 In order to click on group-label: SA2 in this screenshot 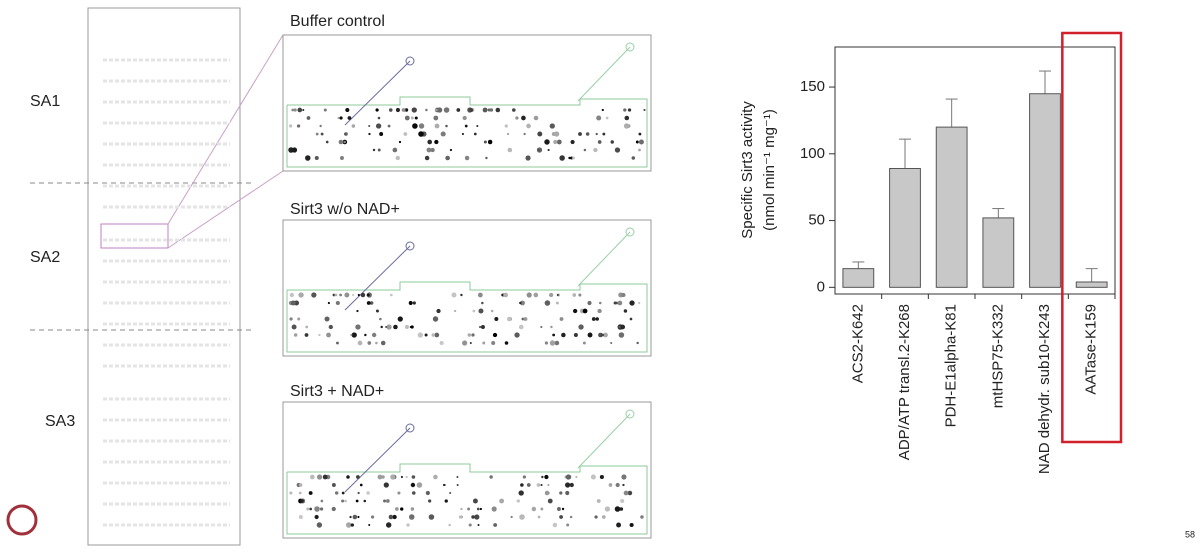, I will do `click(45, 257)`.